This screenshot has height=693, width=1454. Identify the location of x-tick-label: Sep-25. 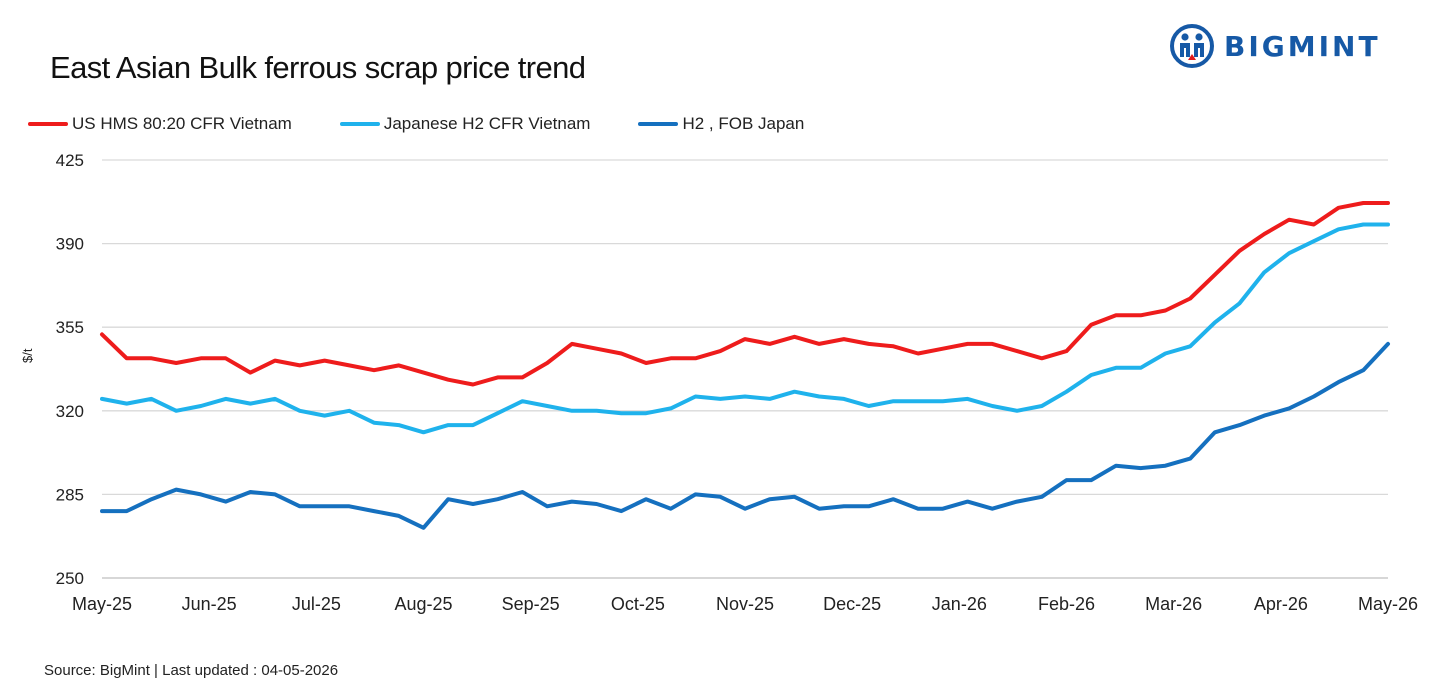
(531, 604).